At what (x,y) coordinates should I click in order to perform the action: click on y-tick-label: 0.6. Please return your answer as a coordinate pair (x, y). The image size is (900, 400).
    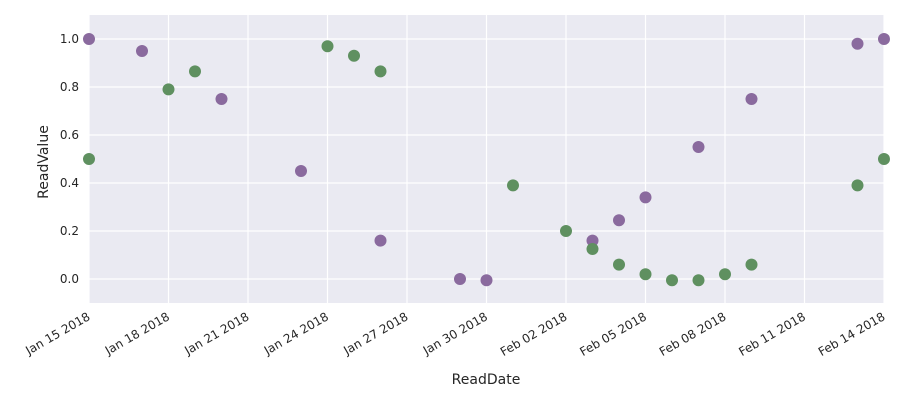
    Looking at the image, I should click on (69, 135).